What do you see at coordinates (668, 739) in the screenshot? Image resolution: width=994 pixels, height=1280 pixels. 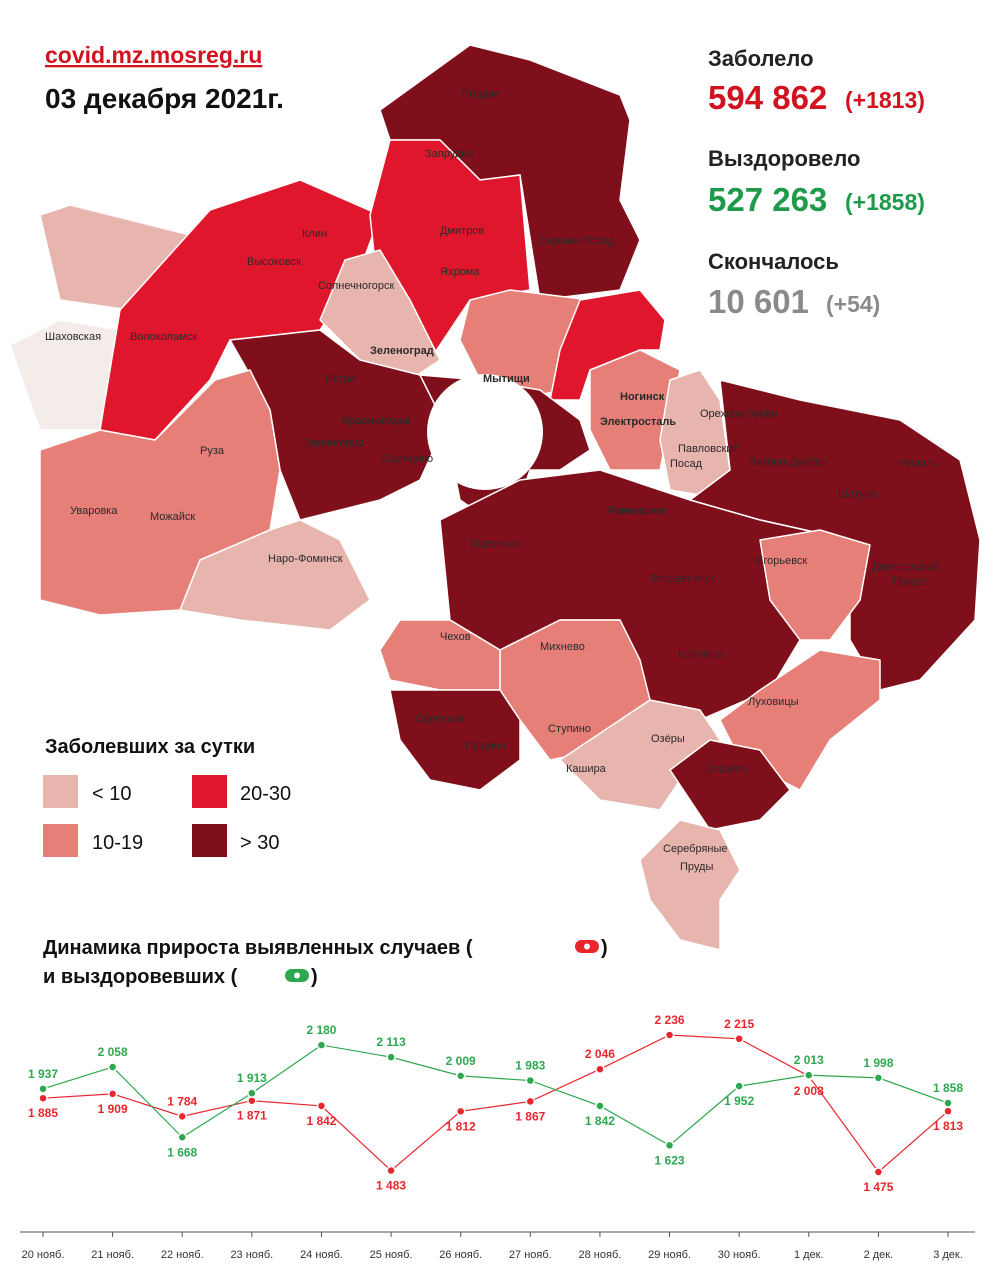 I see `town-label: Озёры` at bounding box center [668, 739].